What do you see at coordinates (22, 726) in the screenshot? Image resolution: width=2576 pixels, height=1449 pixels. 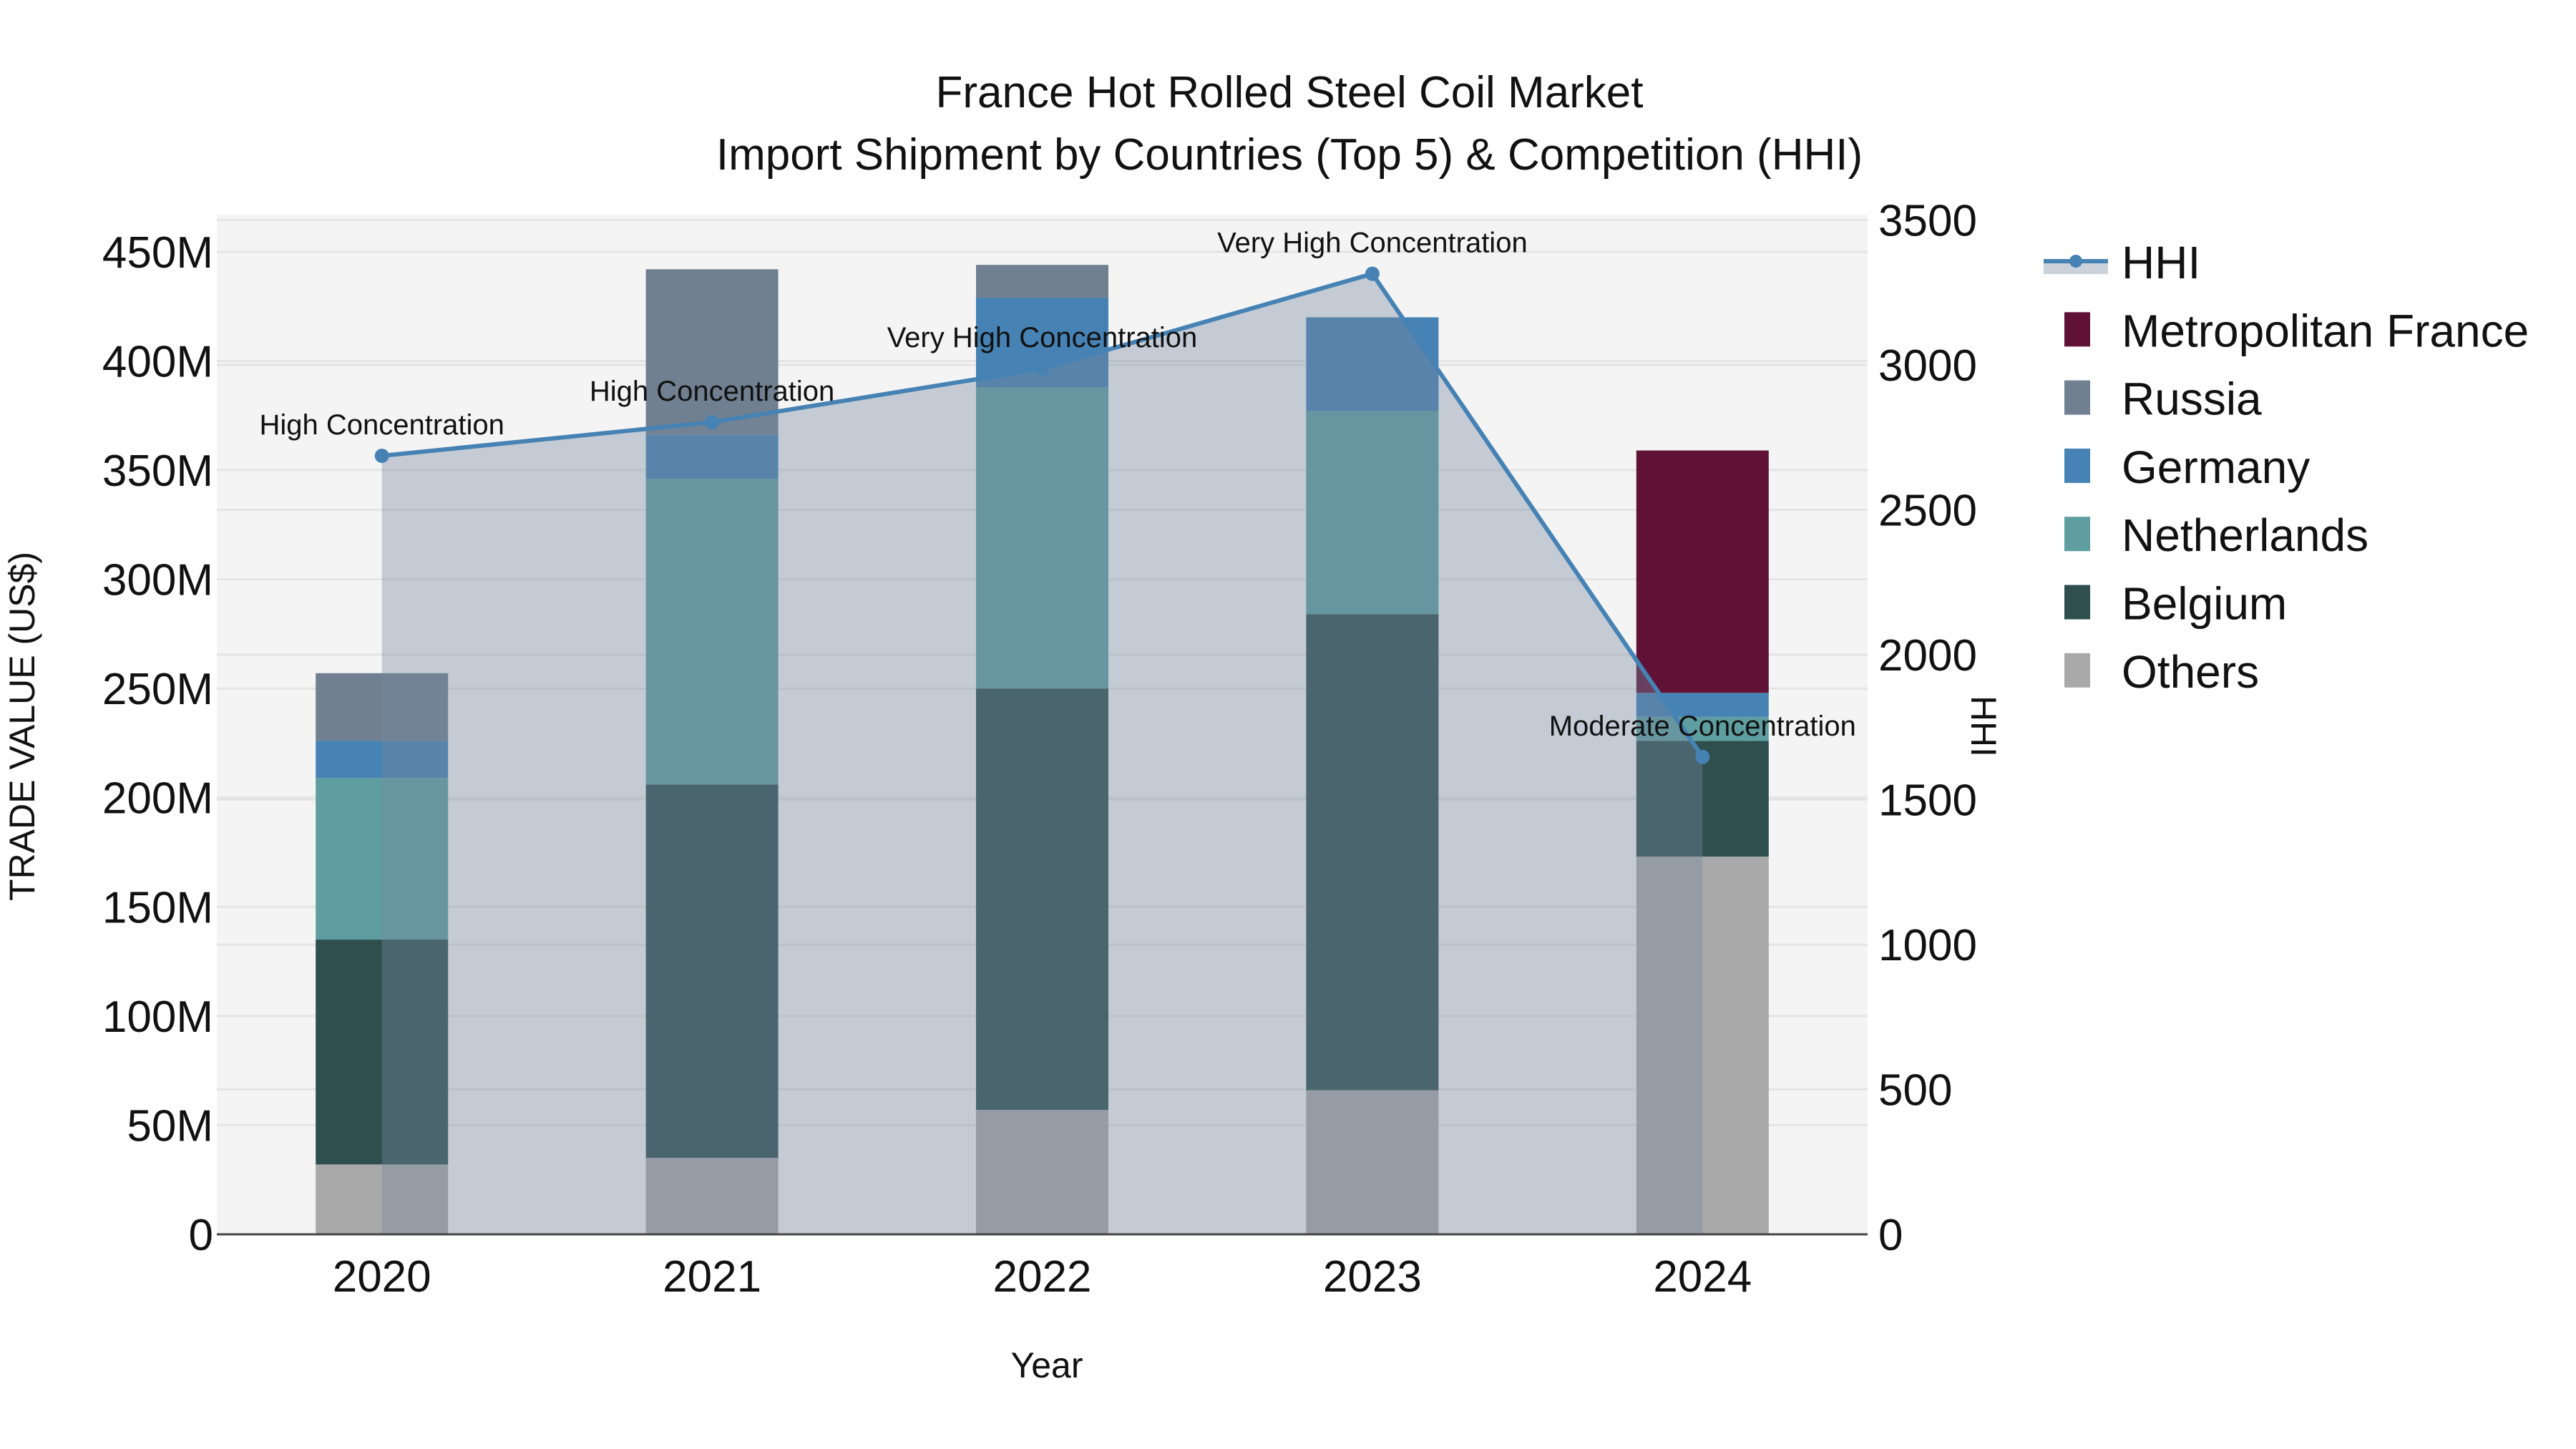 I see `y-axis-title: TRADE VALUE (US$)` at bounding box center [22, 726].